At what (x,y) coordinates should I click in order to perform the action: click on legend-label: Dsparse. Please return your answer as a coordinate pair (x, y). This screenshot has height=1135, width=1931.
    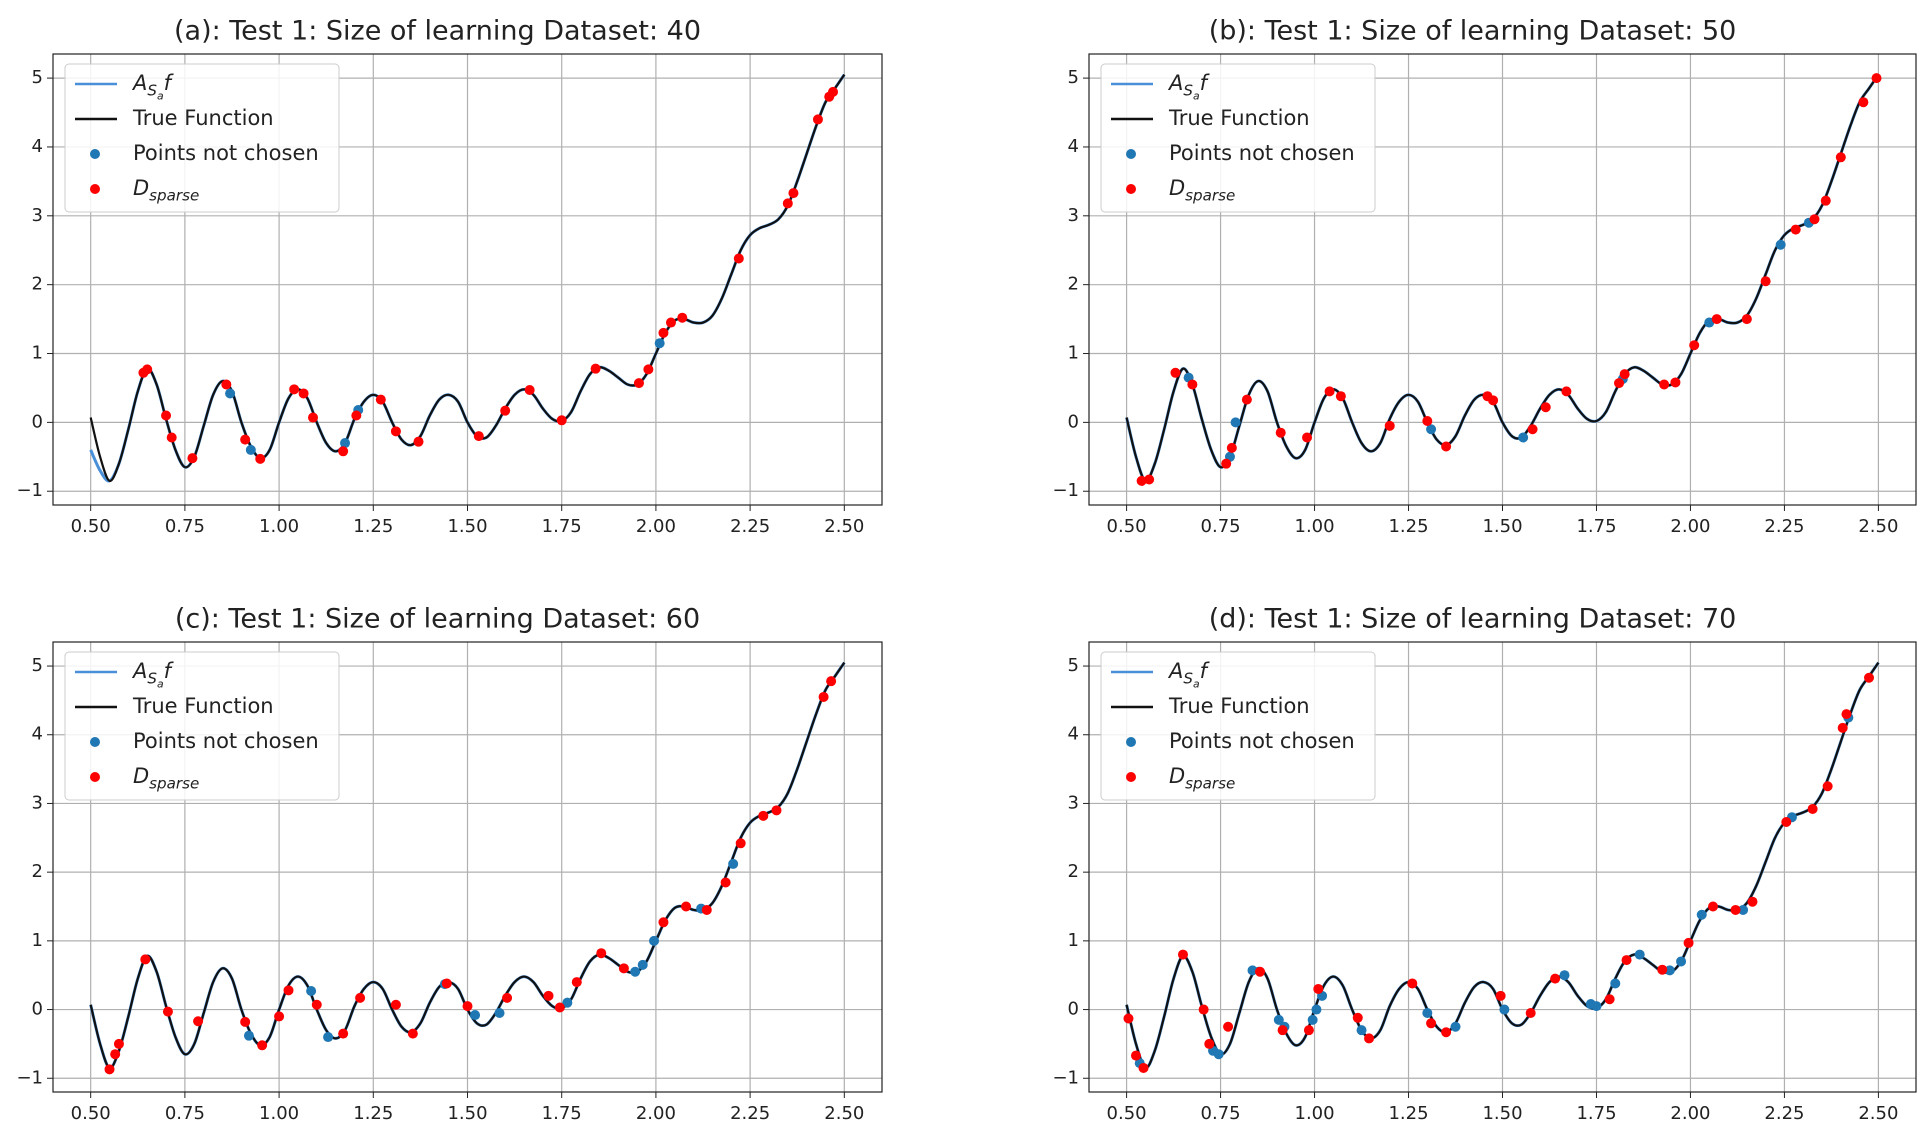
    Looking at the image, I should click on (1202, 190).